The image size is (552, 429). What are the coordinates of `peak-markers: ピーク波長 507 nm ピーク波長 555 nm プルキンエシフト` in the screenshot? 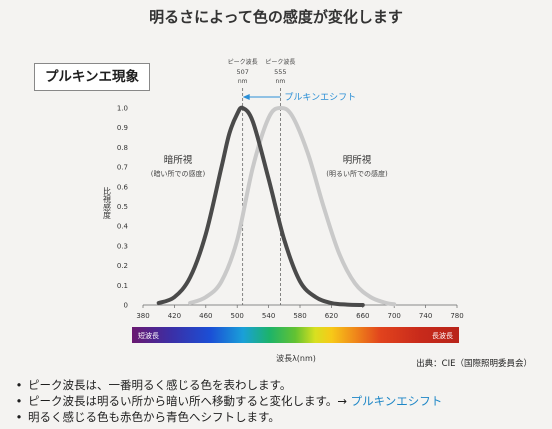 It's located at (292, 181).